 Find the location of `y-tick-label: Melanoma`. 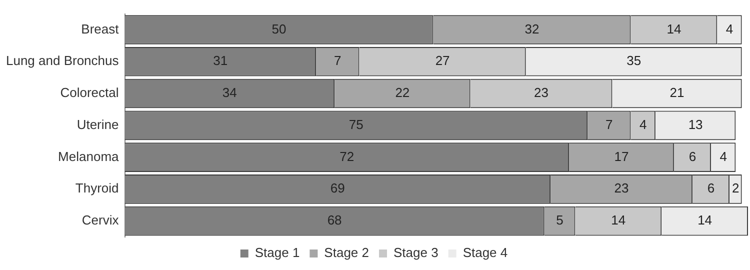

y-tick-label: Melanoma is located at coordinates (89, 156).